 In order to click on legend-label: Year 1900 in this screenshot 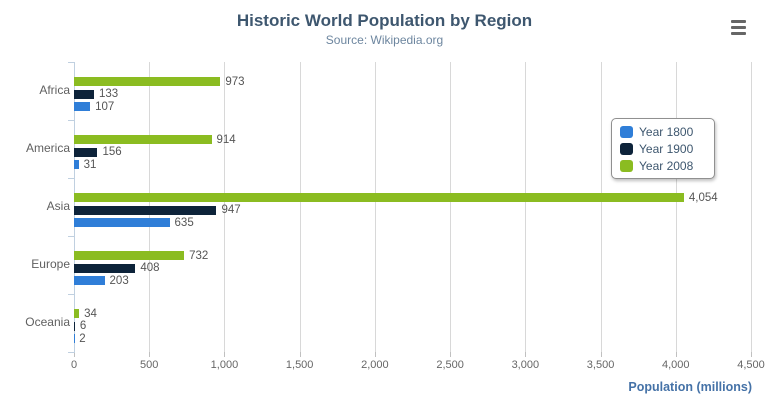, I will do `click(666, 148)`.